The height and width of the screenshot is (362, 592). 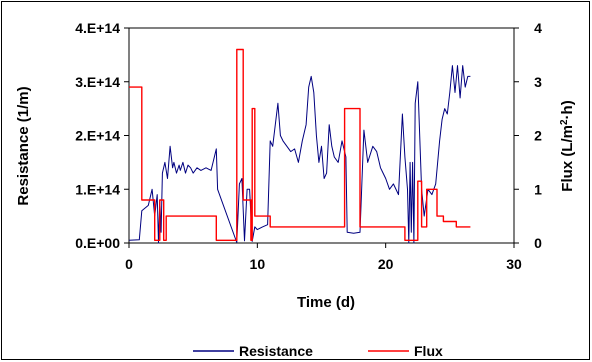 I want to click on x-tick-label: 0, so click(x=129, y=264).